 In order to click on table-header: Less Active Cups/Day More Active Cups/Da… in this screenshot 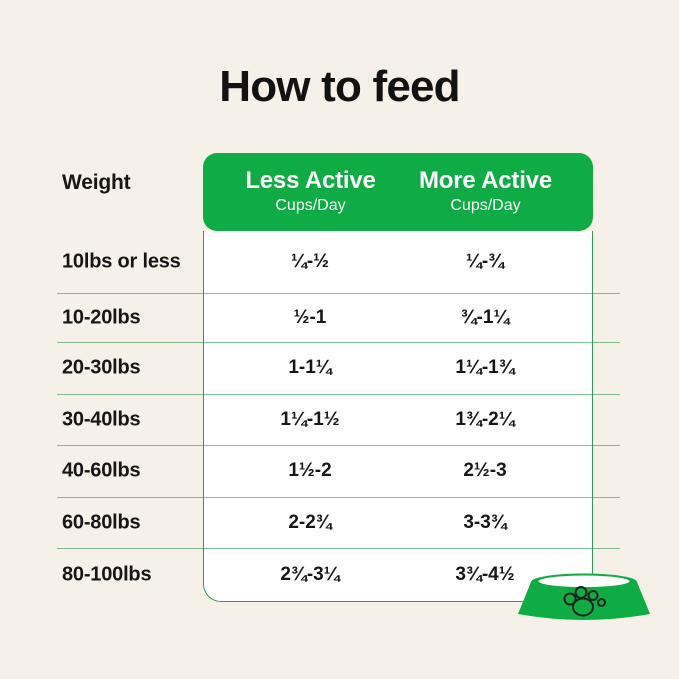, I will do `click(398, 192)`.